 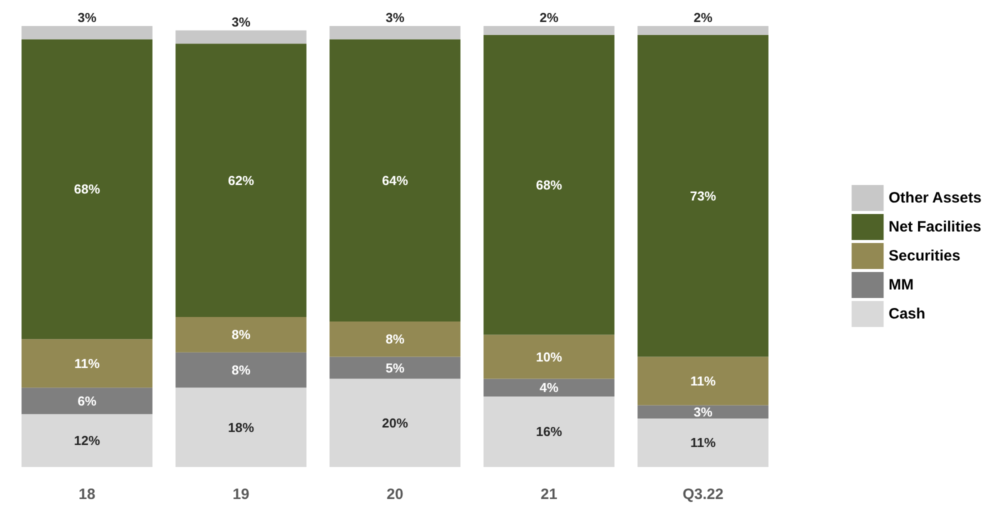 I want to click on x-tick-label: Q3.22, so click(x=703, y=494).